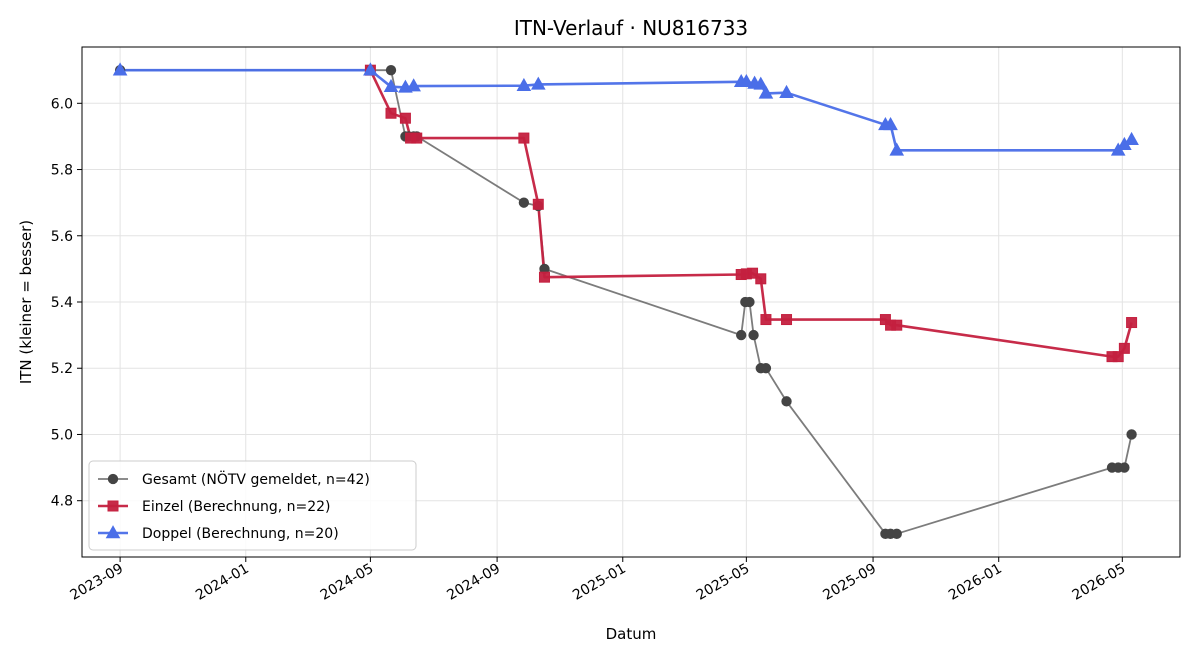 Image resolution: width=1200 pixels, height=660 pixels. Describe the element at coordinates (631, 28) in the screenshot. I see `chart-title: ITN-Verlauf · NU816733` at that location.